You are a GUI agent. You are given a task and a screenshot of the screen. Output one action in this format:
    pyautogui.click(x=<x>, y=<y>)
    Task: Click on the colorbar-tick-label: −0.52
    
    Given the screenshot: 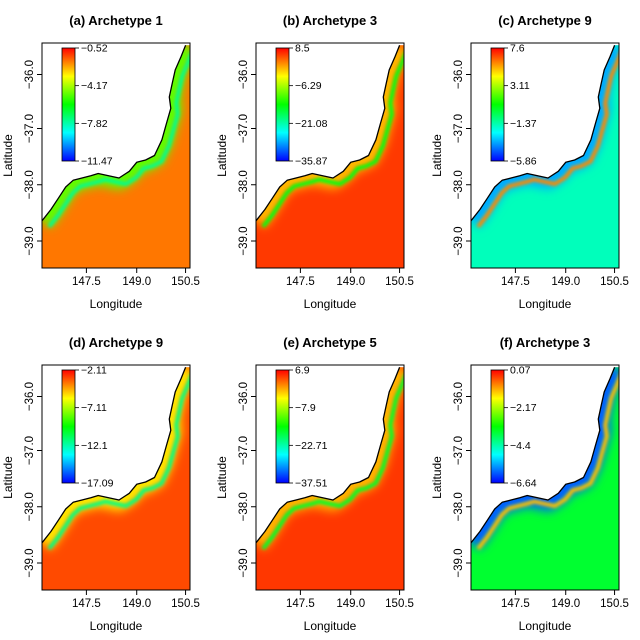 What is the action you would take?
    pyautogui.click(x=94, y=49)
    